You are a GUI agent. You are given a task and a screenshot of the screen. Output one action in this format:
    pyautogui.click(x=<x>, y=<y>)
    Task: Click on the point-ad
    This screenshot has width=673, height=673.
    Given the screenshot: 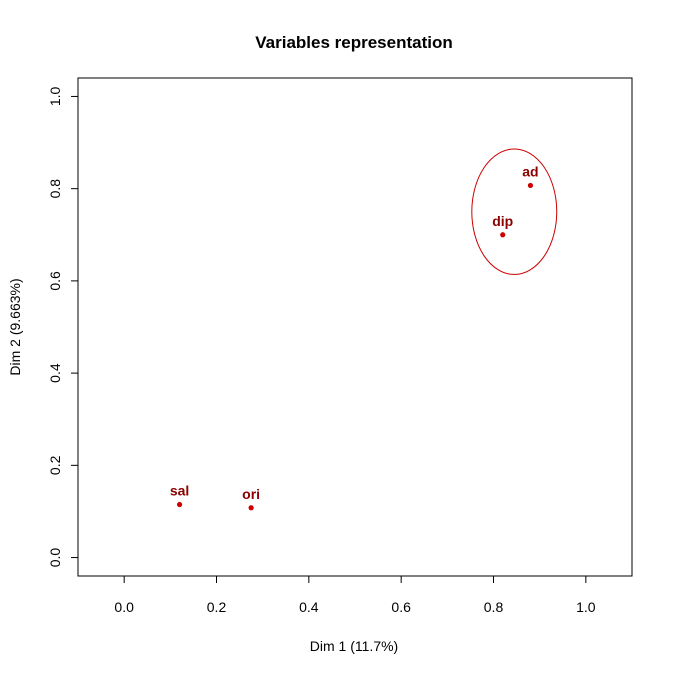 What is the action you would take?
    pyautogui.click(x=530, y=185)
    